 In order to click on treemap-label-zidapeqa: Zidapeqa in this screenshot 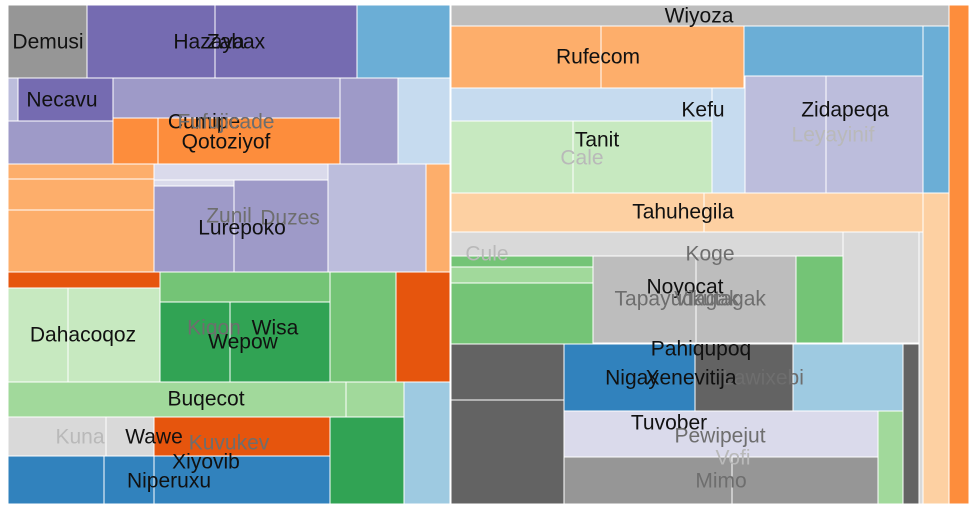, I will do `click(845, 110)`.